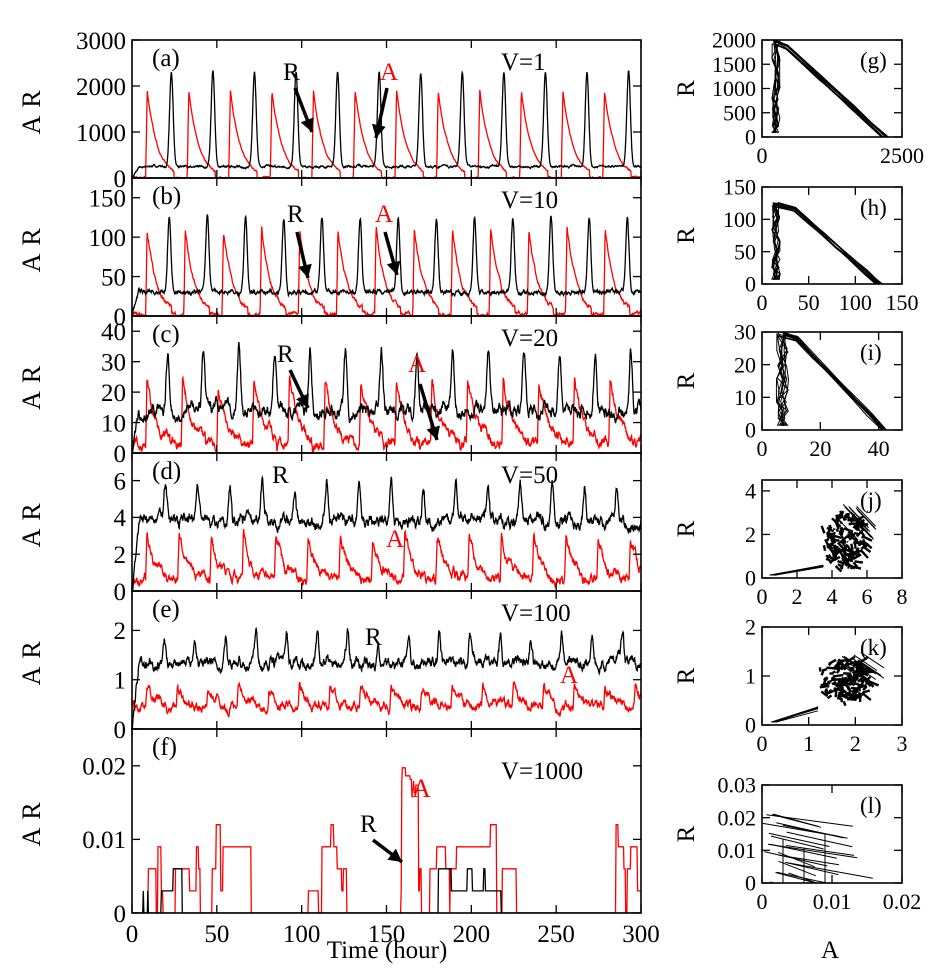  Describe the element at coordinates (108, 198) in the screenshot. I see `y-tick-label: 150` at that location.